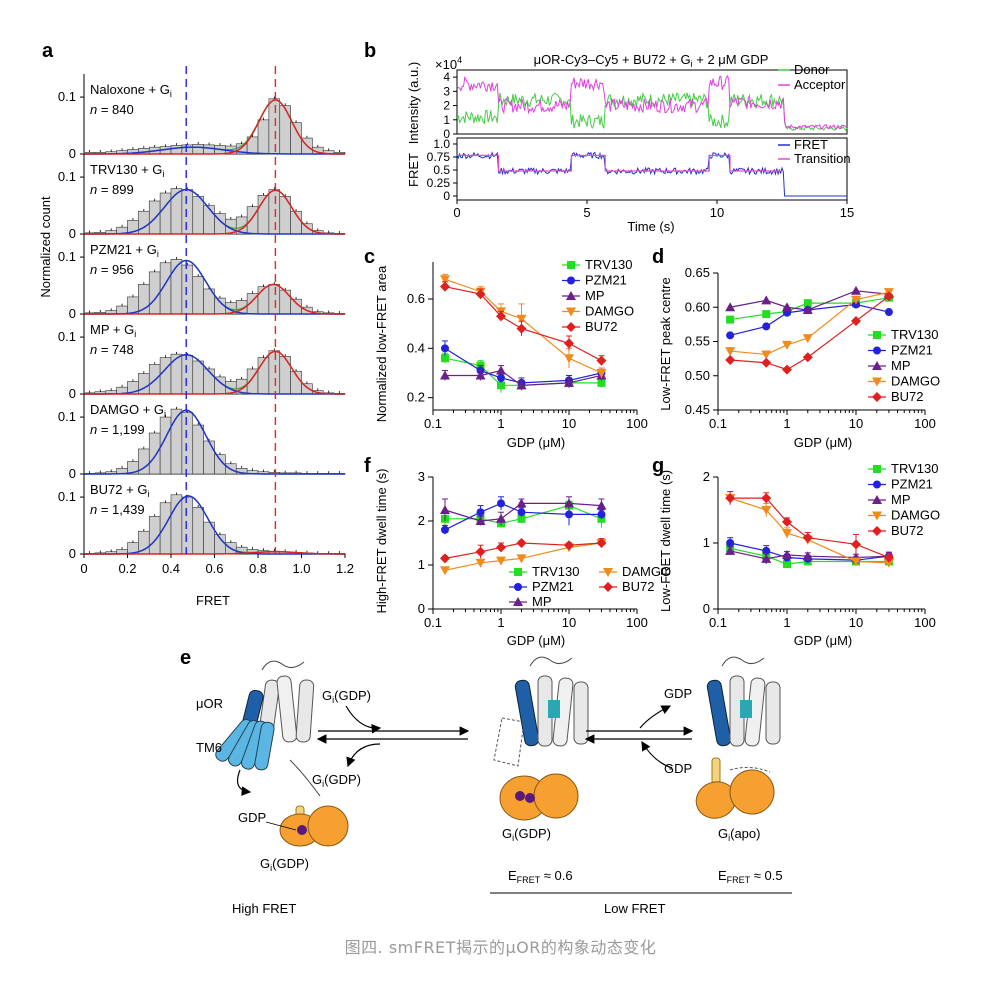 The image size is (1001, 991). What do you see at coordinates (67, 256) in the screenshot?
I see `ytick-label: 0.1` at bounding box center [67, 256].